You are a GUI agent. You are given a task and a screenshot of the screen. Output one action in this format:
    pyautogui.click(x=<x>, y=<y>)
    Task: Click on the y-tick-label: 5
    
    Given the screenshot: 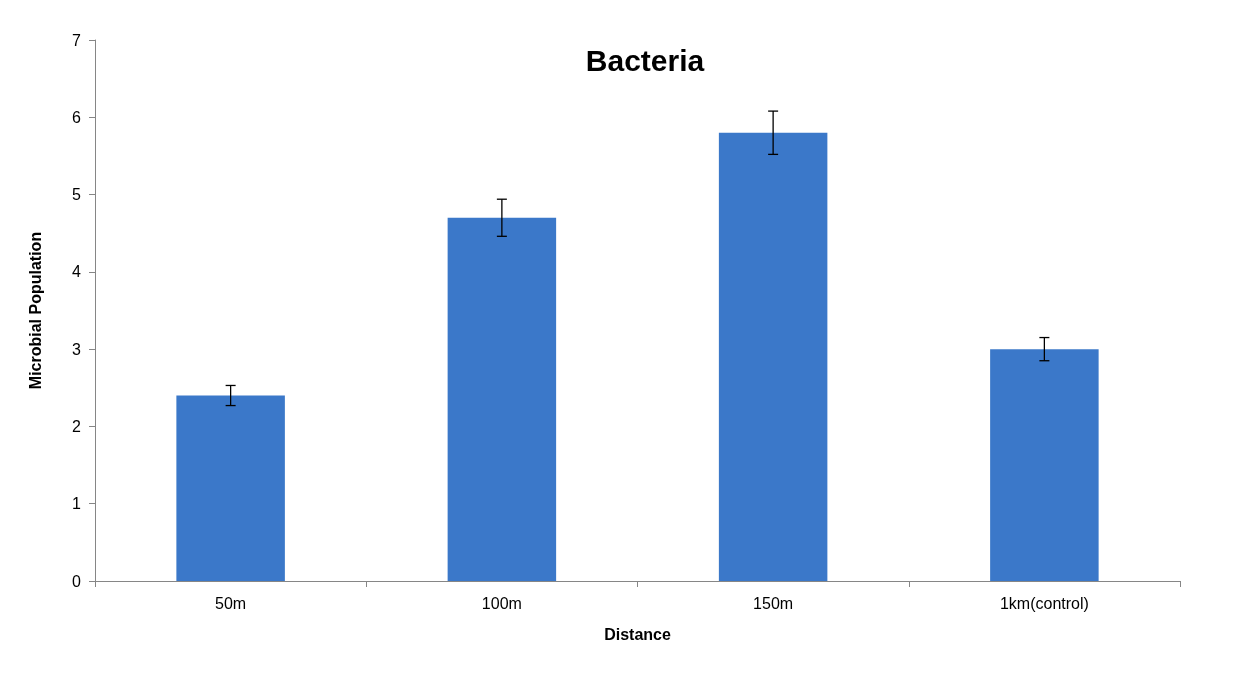 What is the action you would take?
    pyautogui.click(x=77, y=195)
    